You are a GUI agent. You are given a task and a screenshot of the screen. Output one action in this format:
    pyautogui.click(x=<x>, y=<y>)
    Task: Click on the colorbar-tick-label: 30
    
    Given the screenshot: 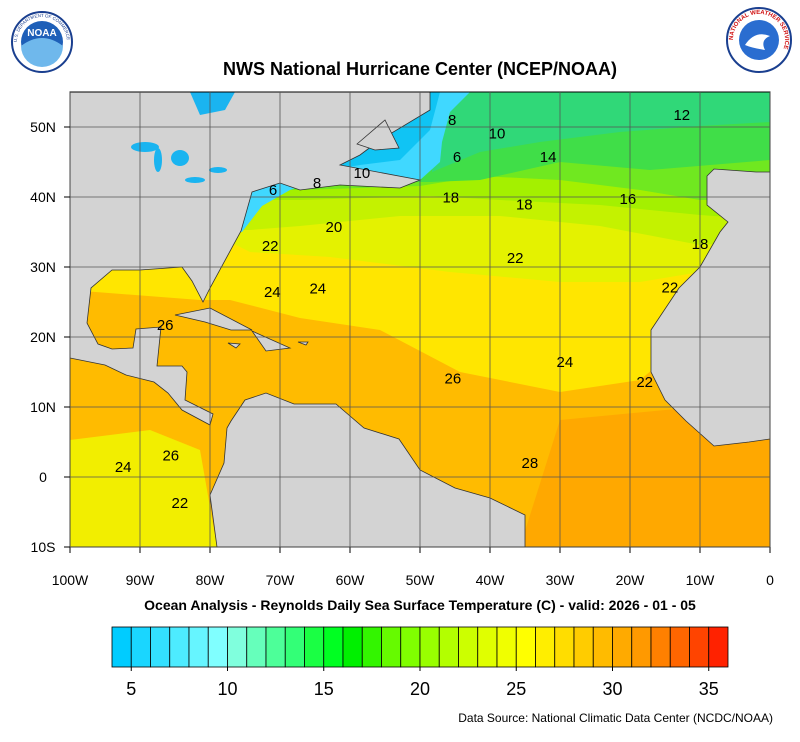 What is the action you would take?
    pyautogui.click(x=612, y=689)
    